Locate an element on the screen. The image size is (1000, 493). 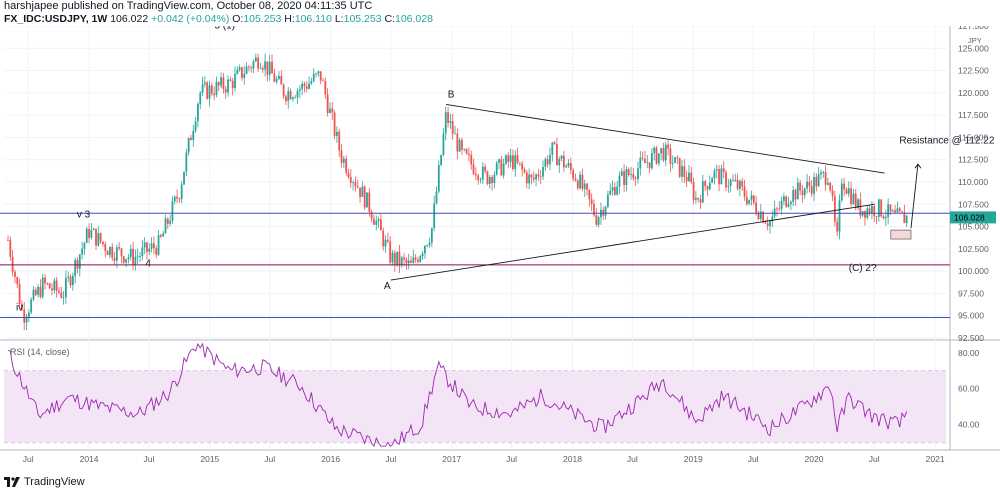
rsi-tick-label: 40.00 is located at coordinates (969, 425).